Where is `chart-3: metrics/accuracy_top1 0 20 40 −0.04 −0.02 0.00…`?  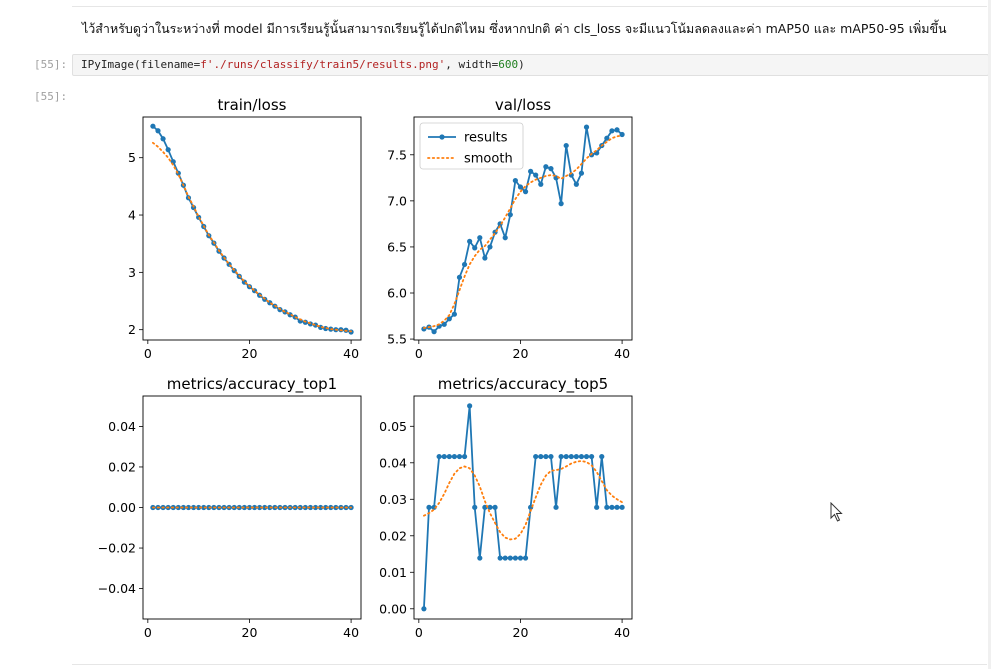 chart-3: metrics/accuracy_top1 0 20 40 −0.04 −0.02 0.00… is located at coordinates (230, 507).